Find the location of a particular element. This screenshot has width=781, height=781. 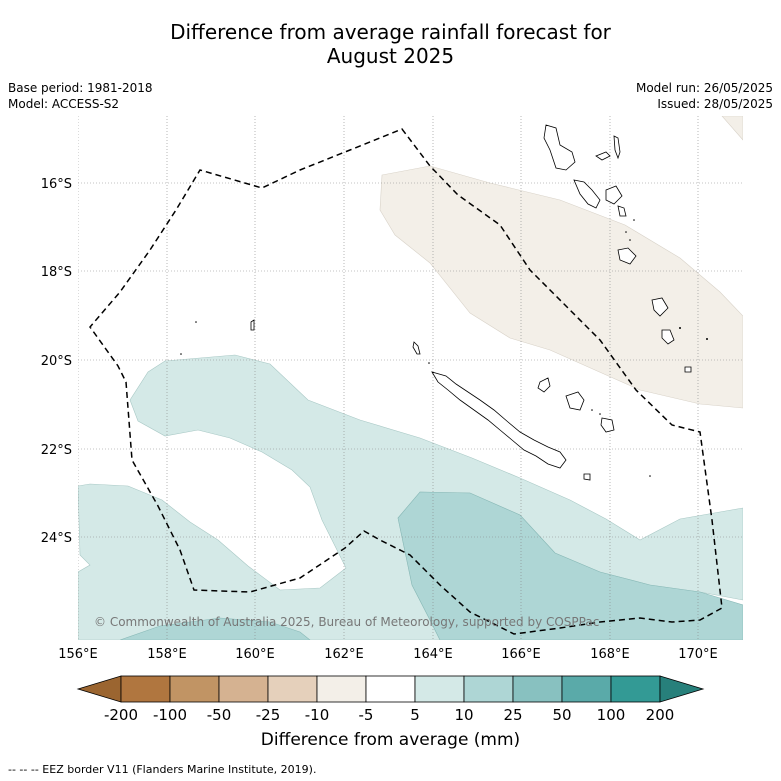

colorbar-tick: -25 is located at coordinates (268, 715).